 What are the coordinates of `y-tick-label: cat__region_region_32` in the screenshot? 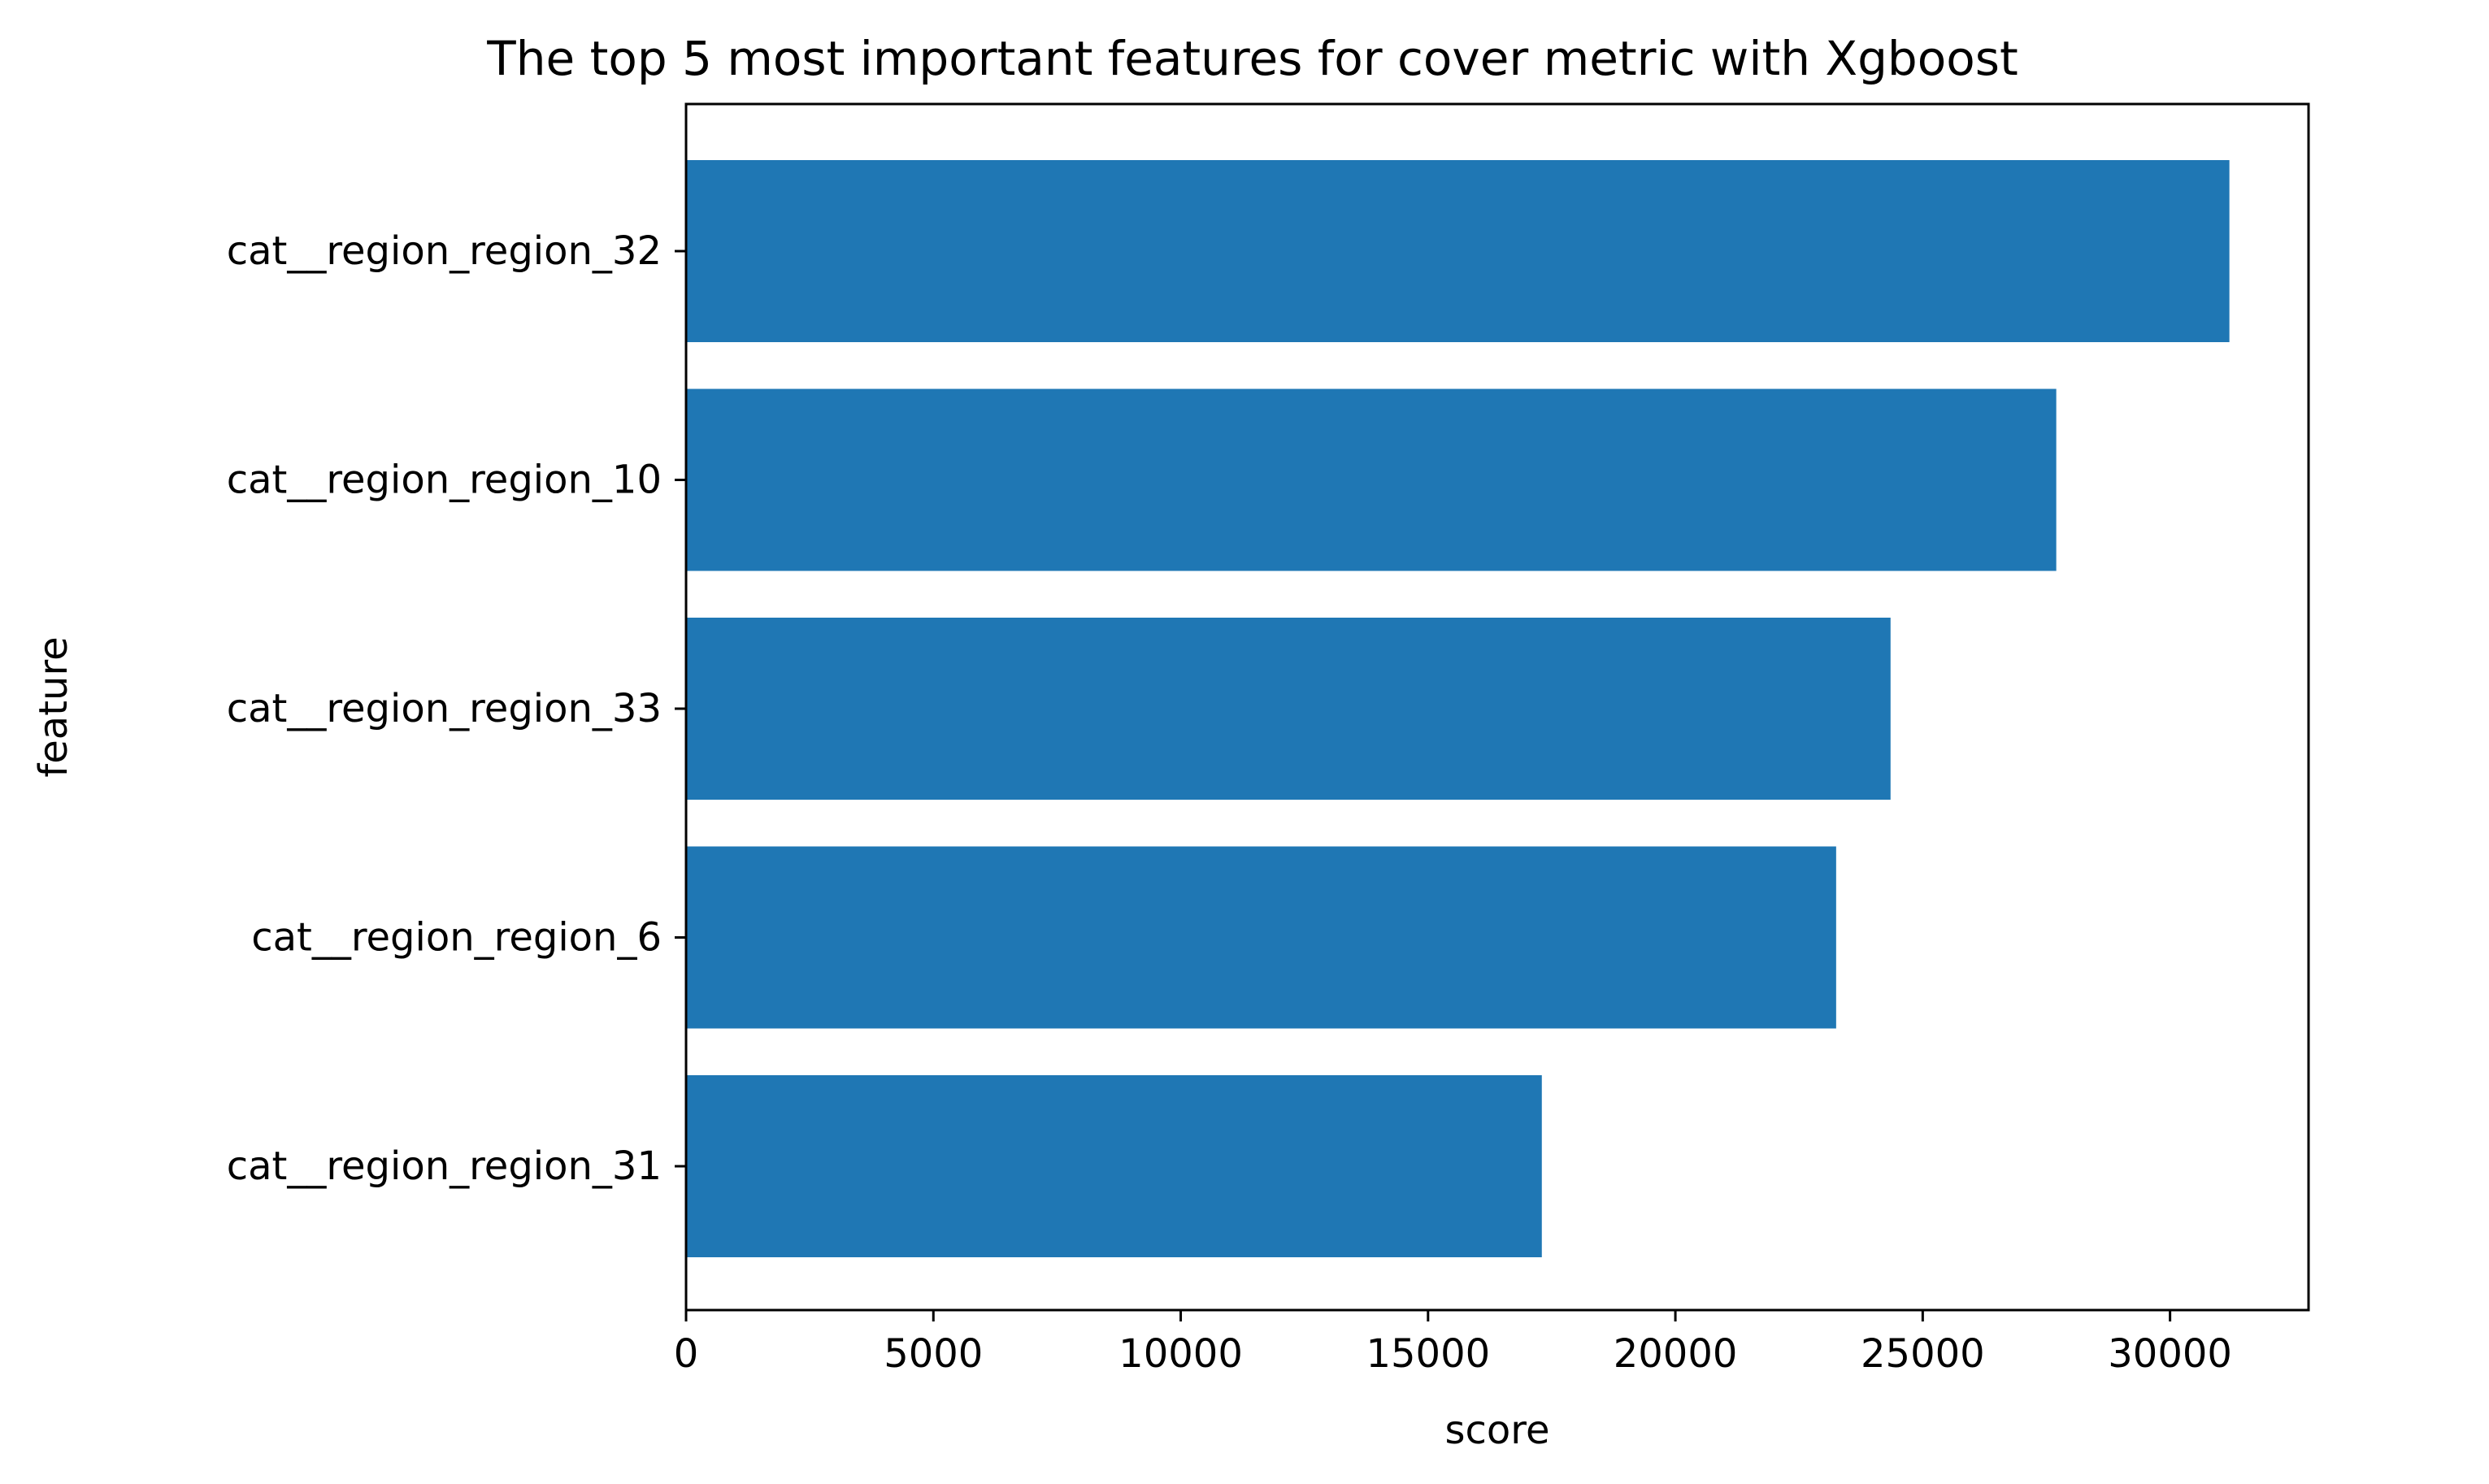 It's located at (445, 251).